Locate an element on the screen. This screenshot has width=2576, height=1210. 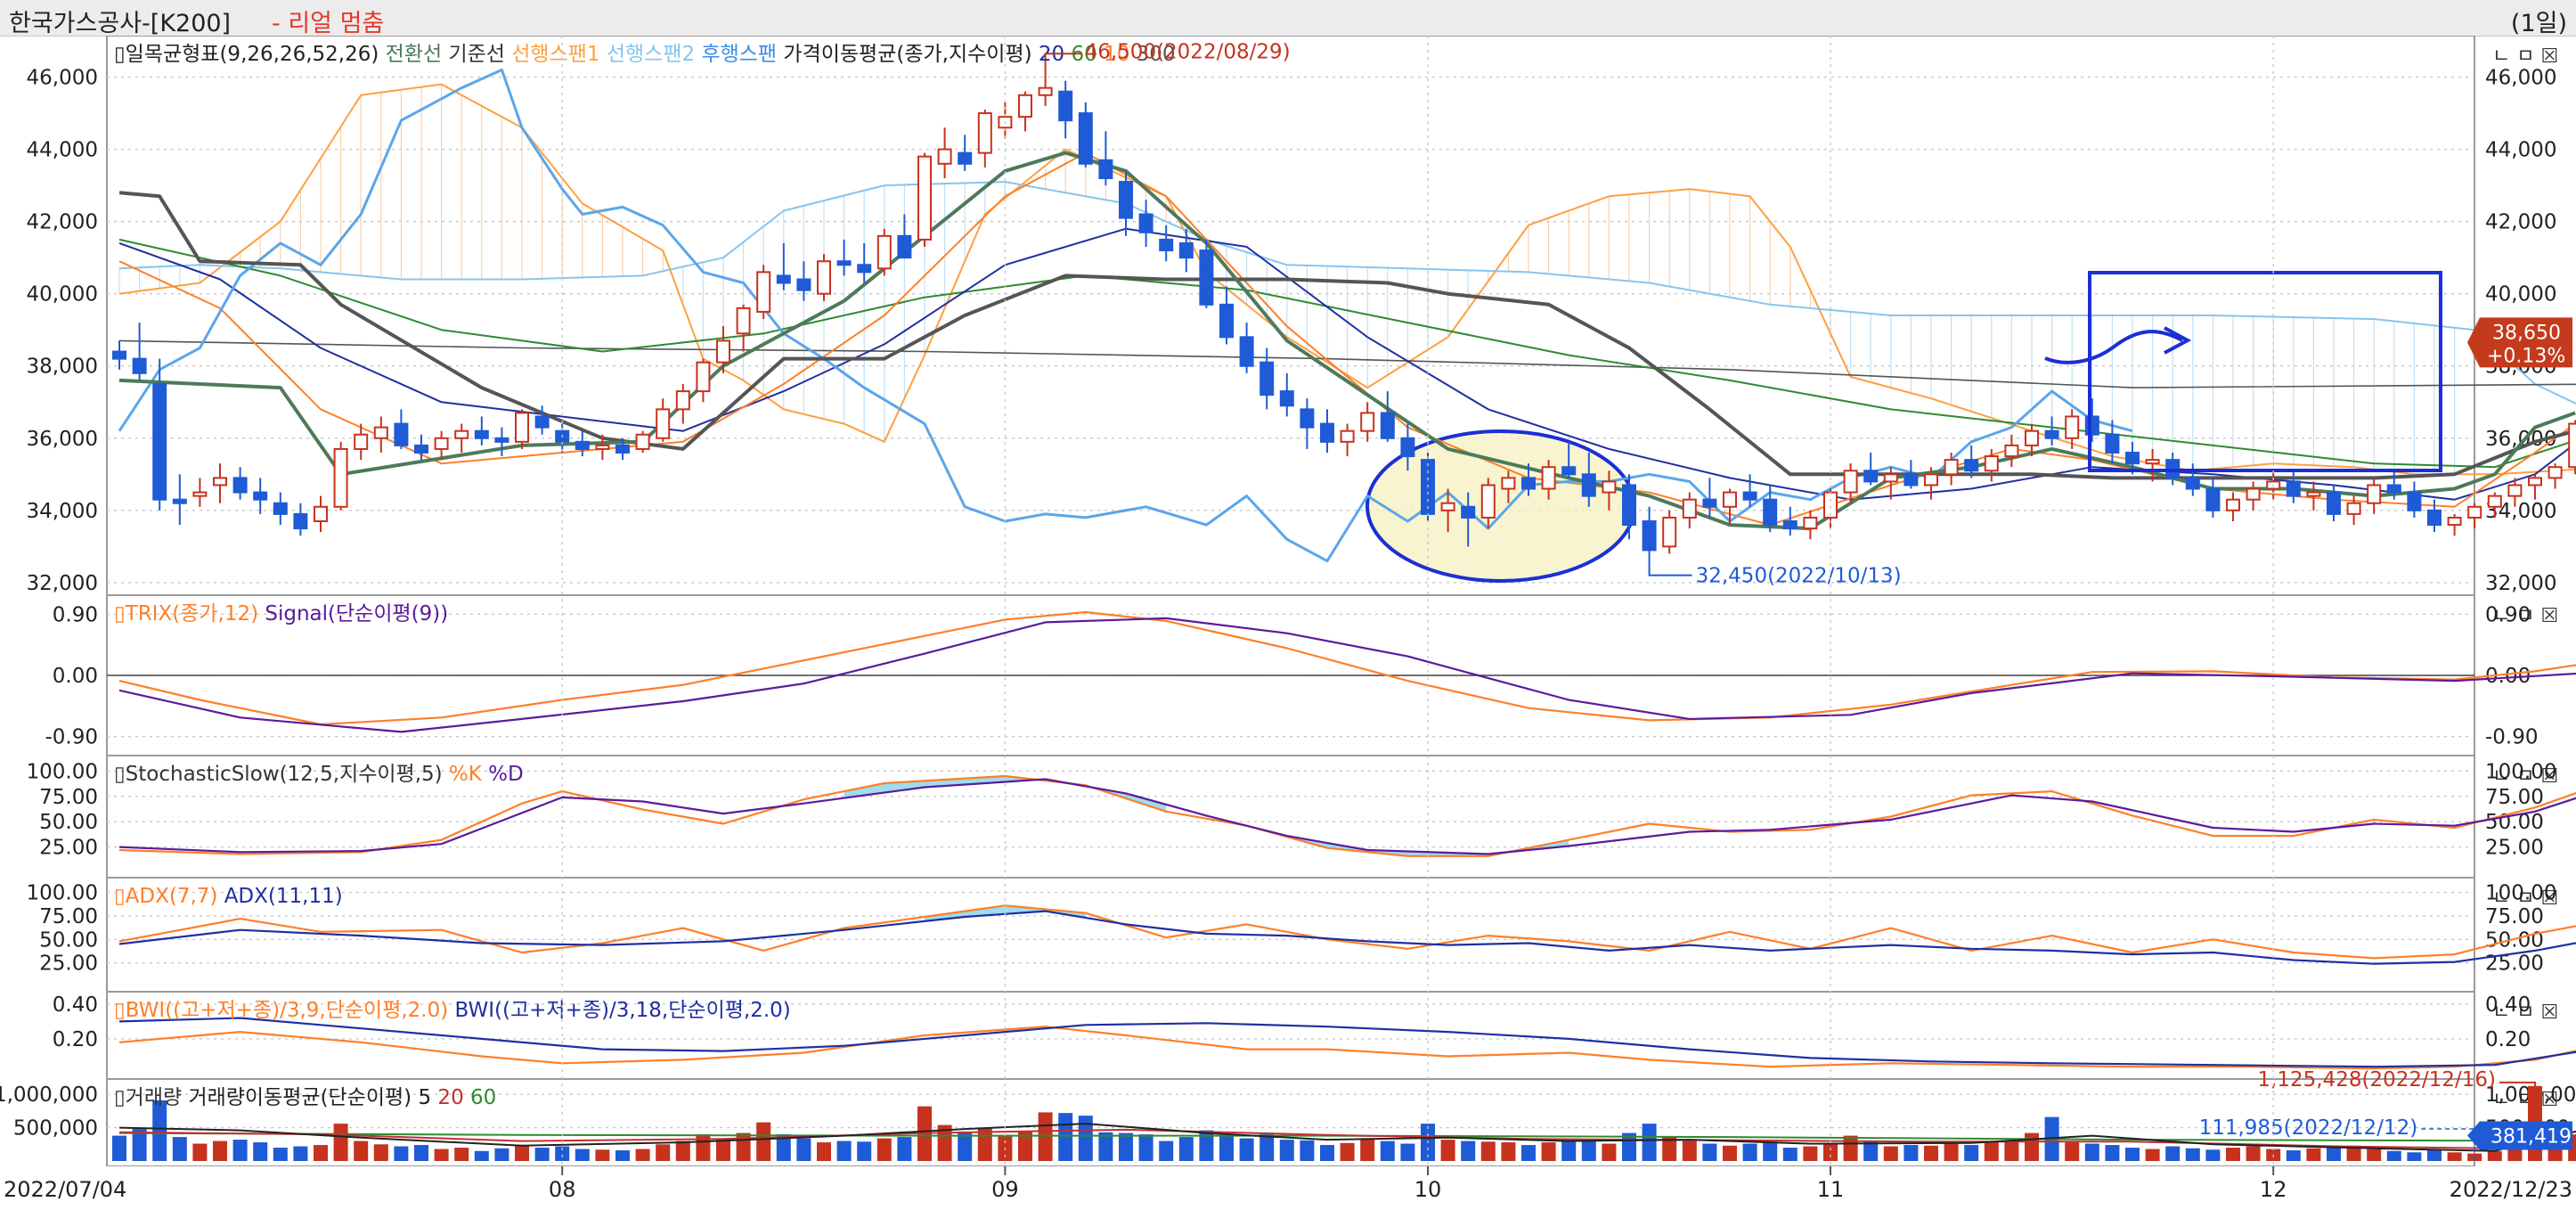
legend-entry: ▯TRIX(종가,12) is located at coordinates (186, 614).